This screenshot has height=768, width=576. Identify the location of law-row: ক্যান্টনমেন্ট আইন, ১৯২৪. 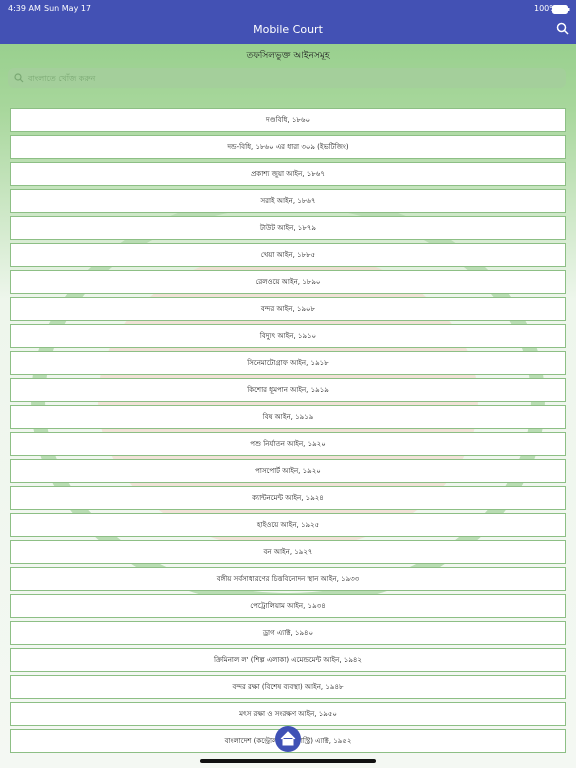
(288, 498).